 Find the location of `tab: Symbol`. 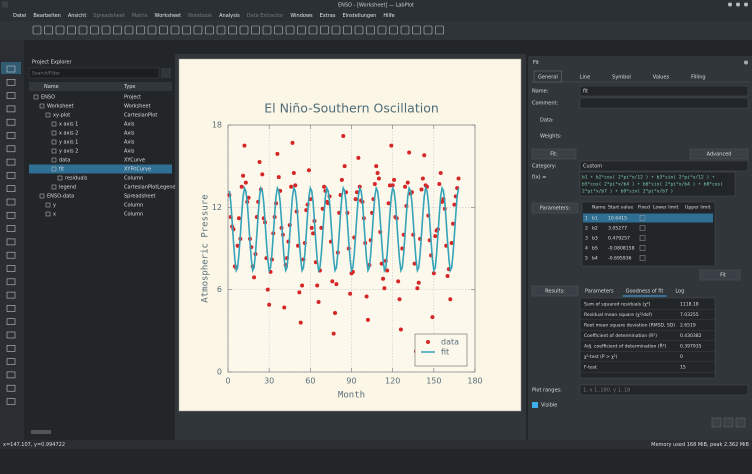

tab: Symbol is located at coordinates (621, 78).